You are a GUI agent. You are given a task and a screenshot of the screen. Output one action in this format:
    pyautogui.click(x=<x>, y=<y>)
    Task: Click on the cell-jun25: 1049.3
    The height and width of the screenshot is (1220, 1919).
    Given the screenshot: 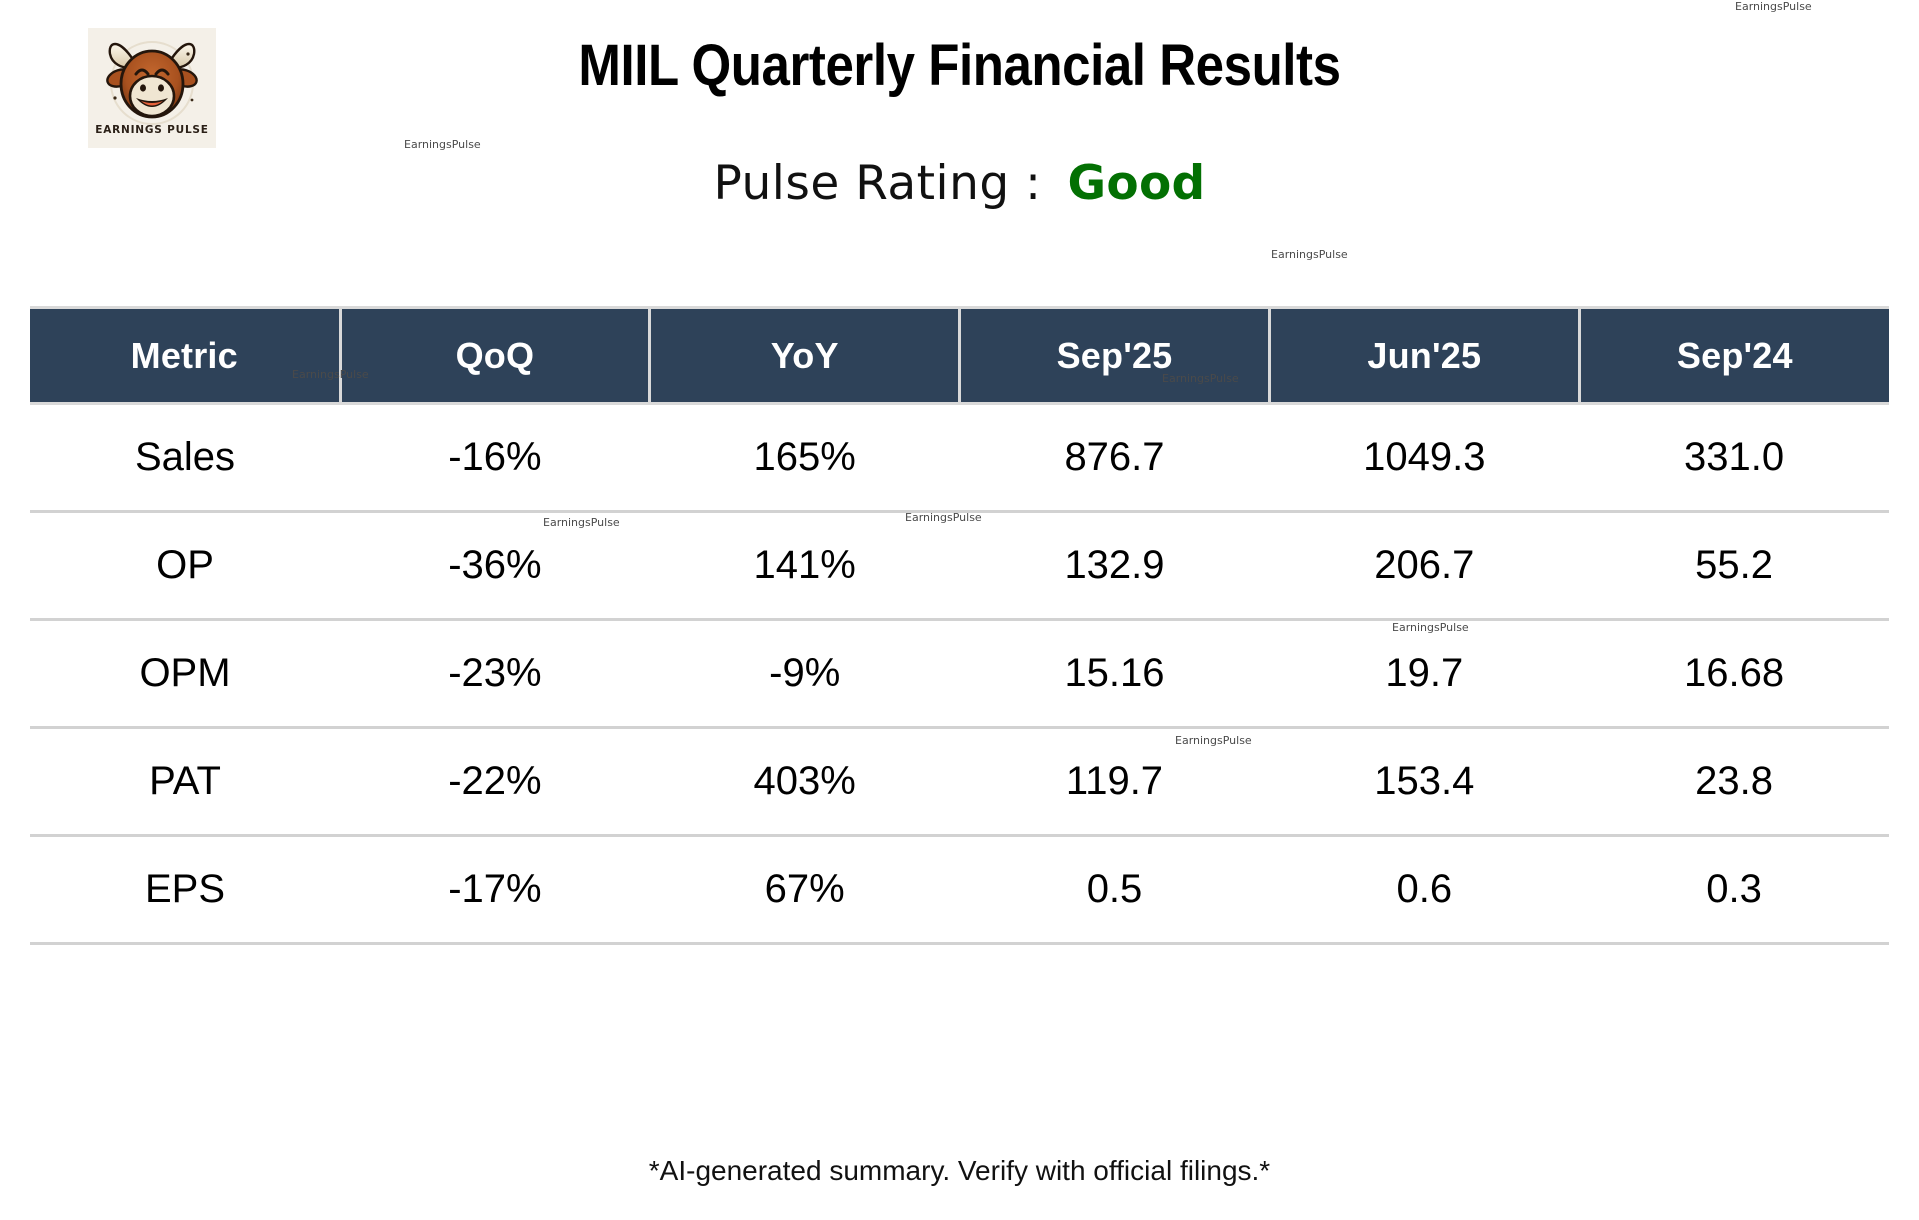 What is the action you would take?
    pyautogui.click(x=1424, y=458)
    